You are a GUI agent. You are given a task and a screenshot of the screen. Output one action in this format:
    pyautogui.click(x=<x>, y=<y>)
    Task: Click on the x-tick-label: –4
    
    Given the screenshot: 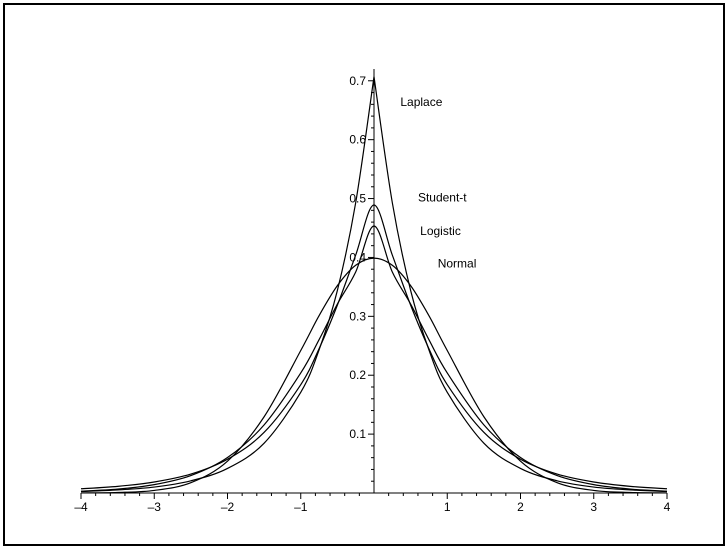 What is the action you would take?
    pyautogui.click(x=81, y=507)
    